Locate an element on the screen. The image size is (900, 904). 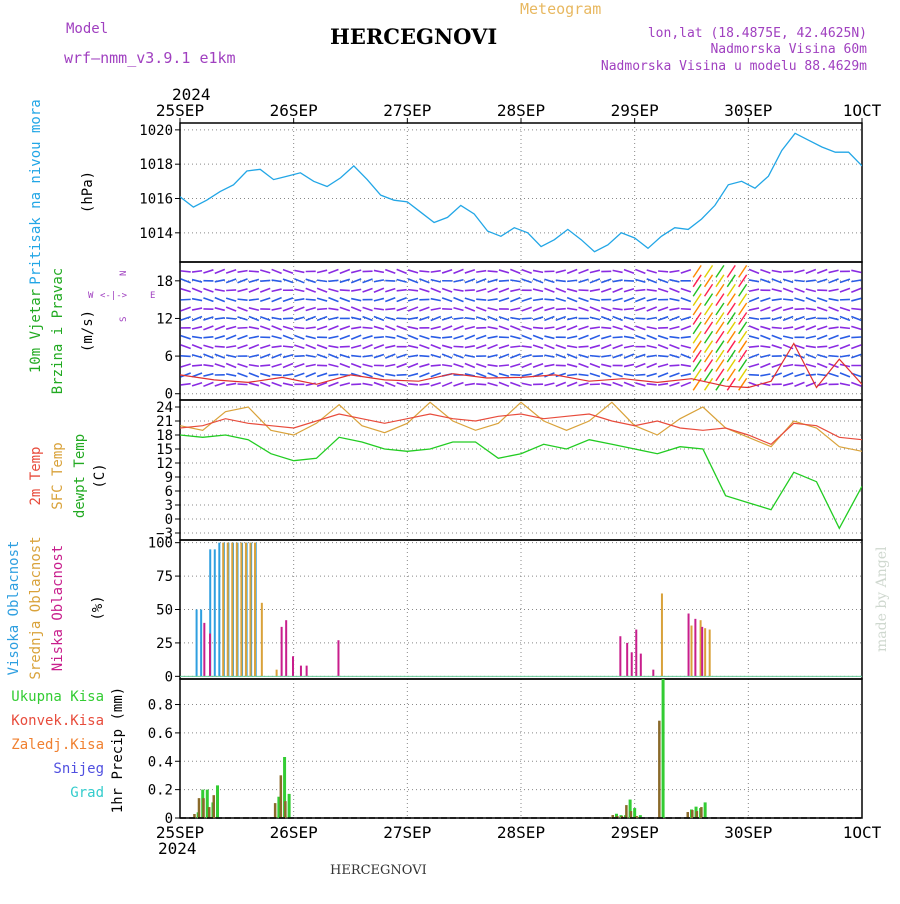
y-tick-label: 18 is located at coordinates (164, 282).